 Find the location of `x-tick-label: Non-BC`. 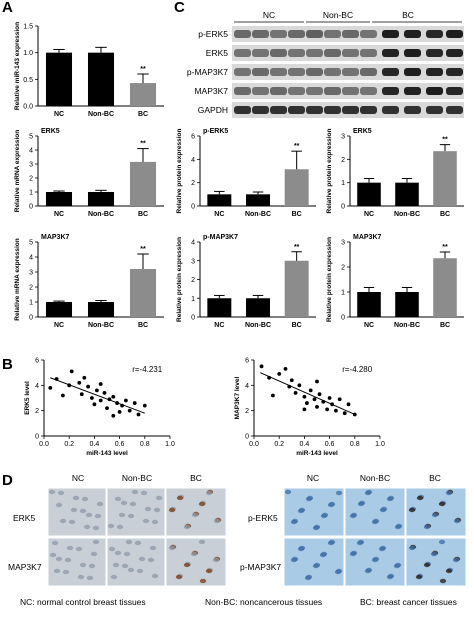

x-tick-label: Non-BC is located at coordinates (258, 325).